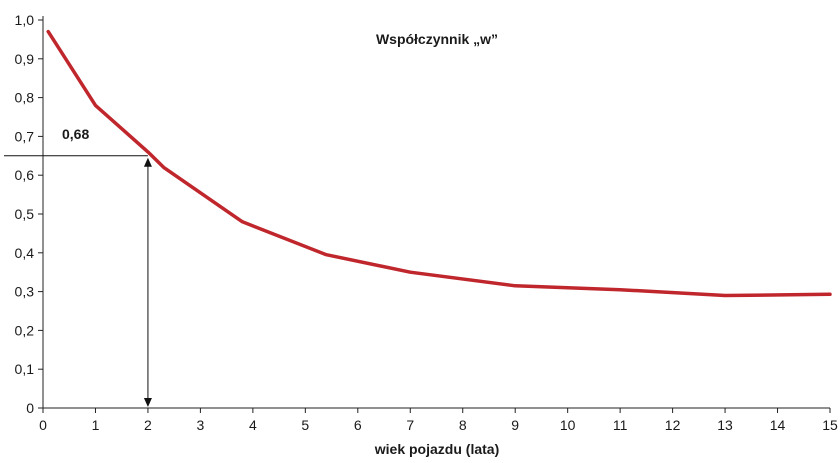  What do you see at coordinates (25, 292) in the screenshot?
I see `y-tick-label: 0,3` at bounding box center [25, 292].